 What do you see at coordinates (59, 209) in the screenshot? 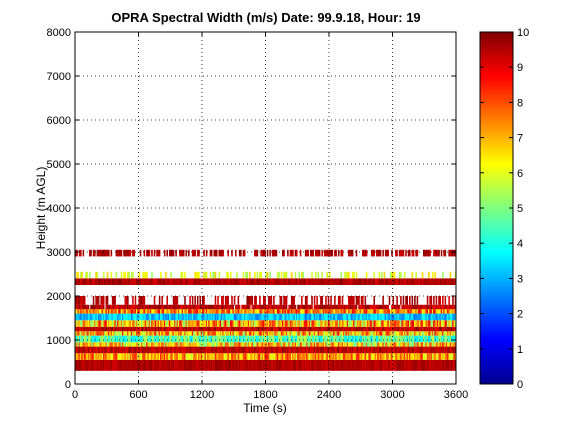
I see `y-tick-label: 4000` at bounding box center [59, 209].